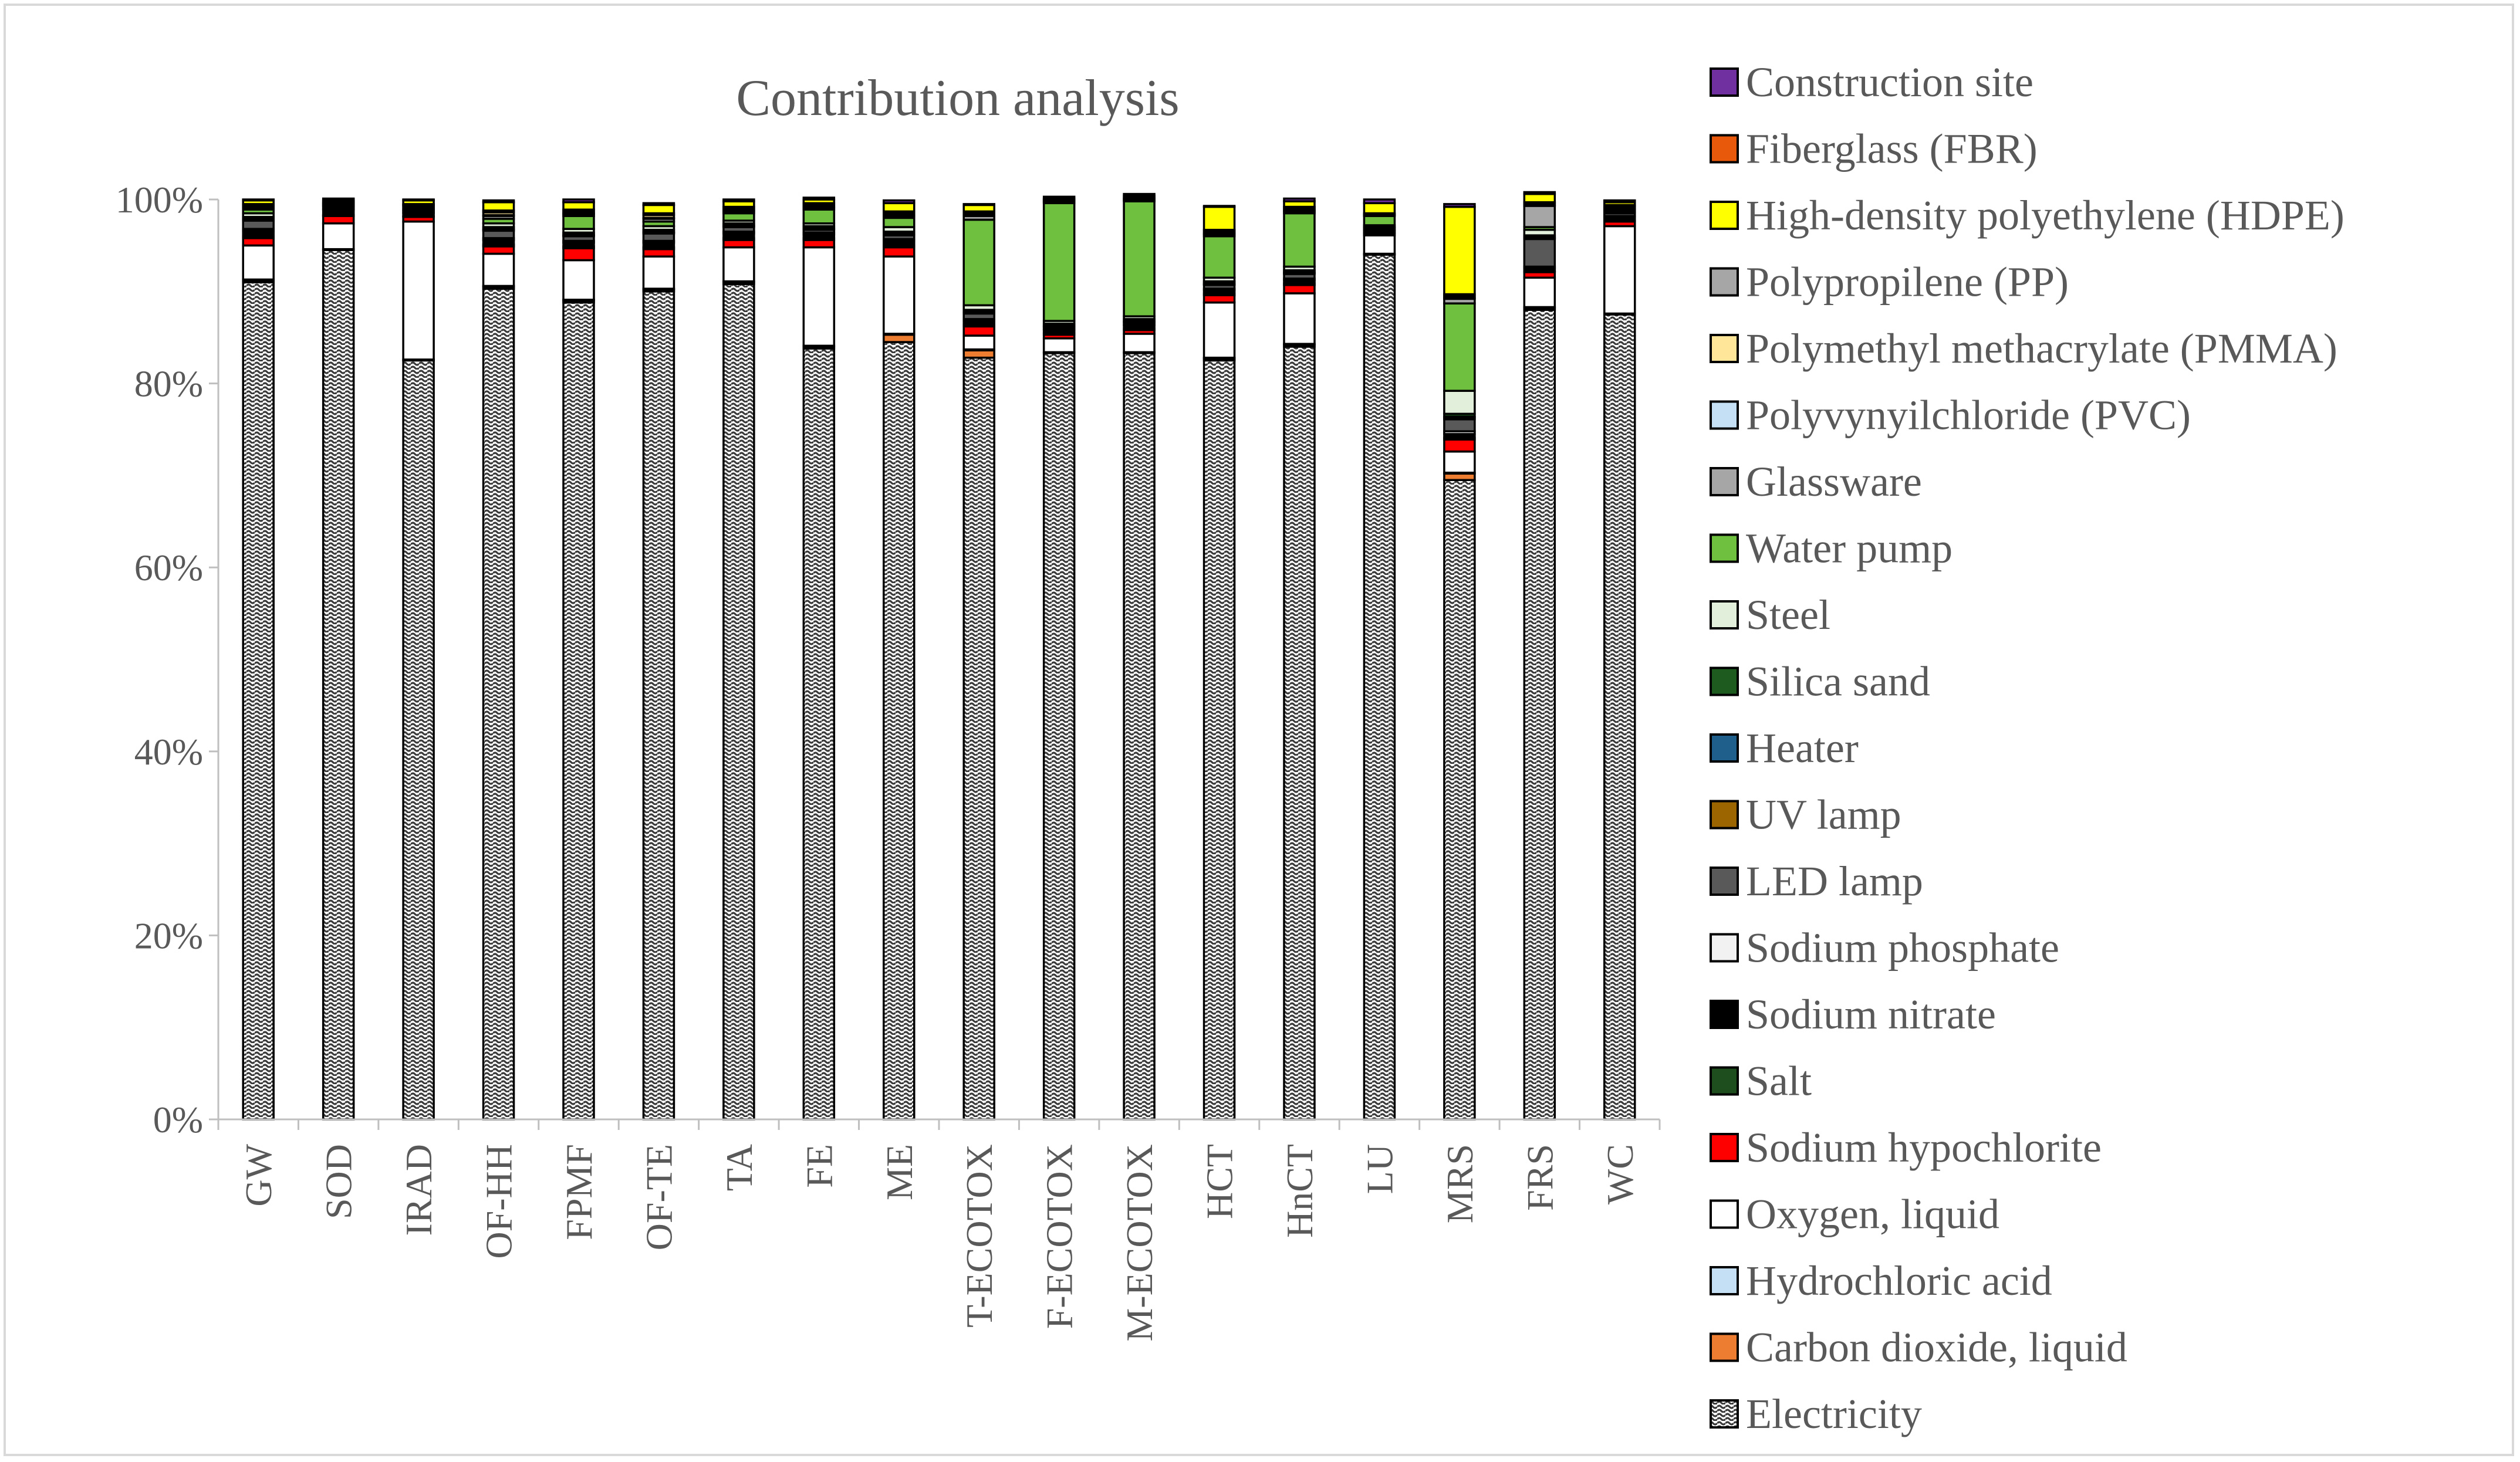 Image resolution: width=2520 pixels, height=1462 pixels. I want to click on legend-item: Water pump, so click(1831, 548).